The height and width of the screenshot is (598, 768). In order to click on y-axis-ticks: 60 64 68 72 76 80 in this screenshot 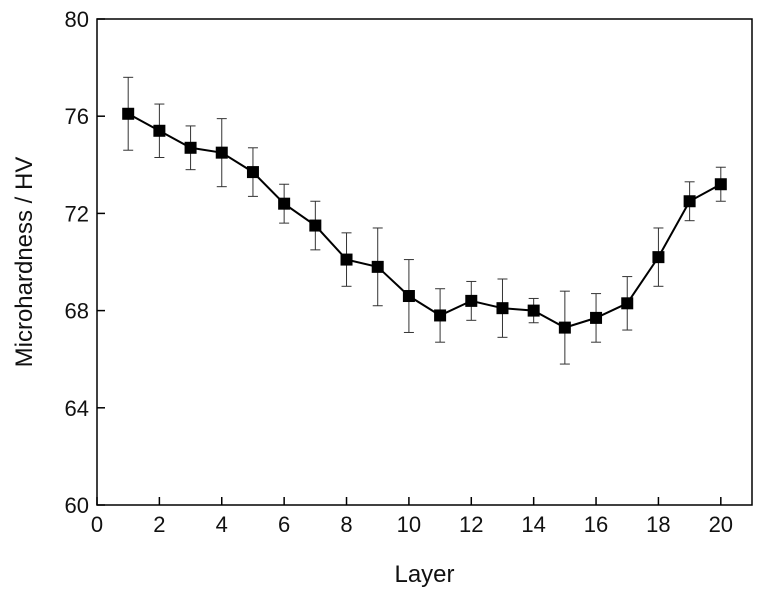, I will do `click(85, 262)`.